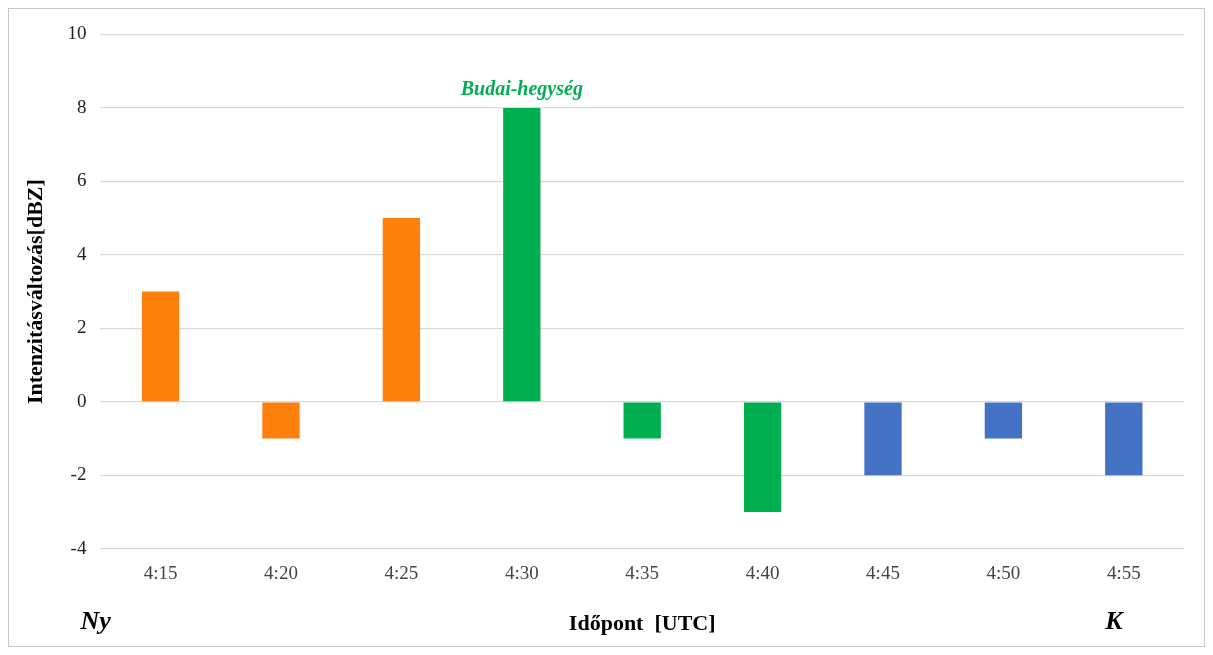 The image size is (1213, 655). Describe the element at coordinates (95, 620) in the screenshot. I see `text: Ny` at that location.